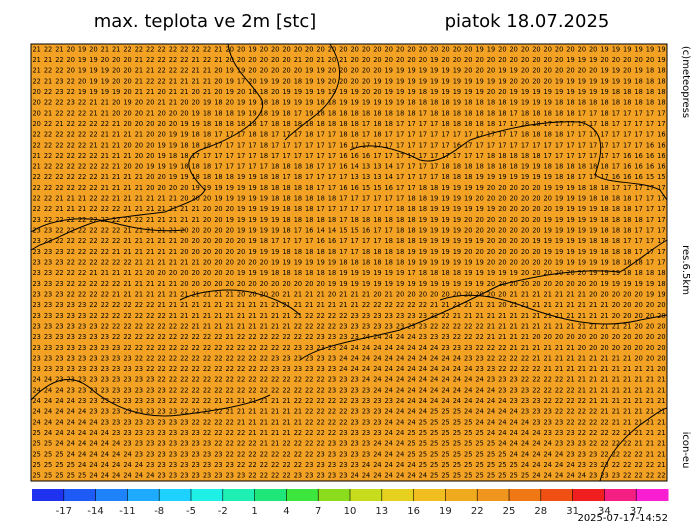  Describe the element at coordinates (150, 398) in the screenshot. I see `contour-line` at that location.